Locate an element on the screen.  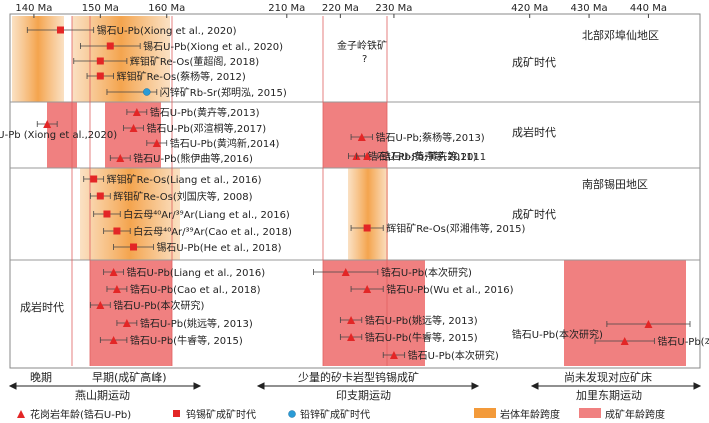
rock-time-label-north: 成岩时代 is located at coordinates (534, 132).